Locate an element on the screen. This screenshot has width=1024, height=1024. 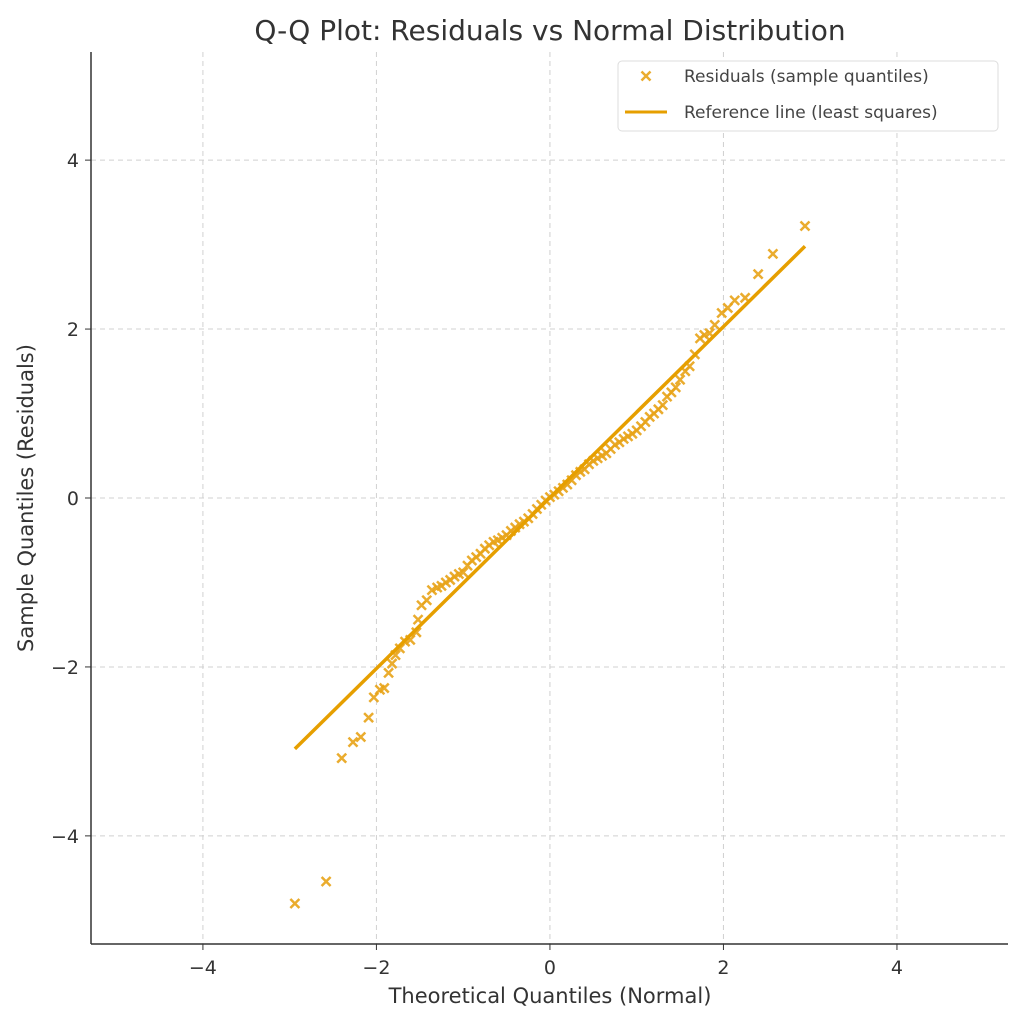
x-tick-label: 0 is located at coordinates (550, 968).